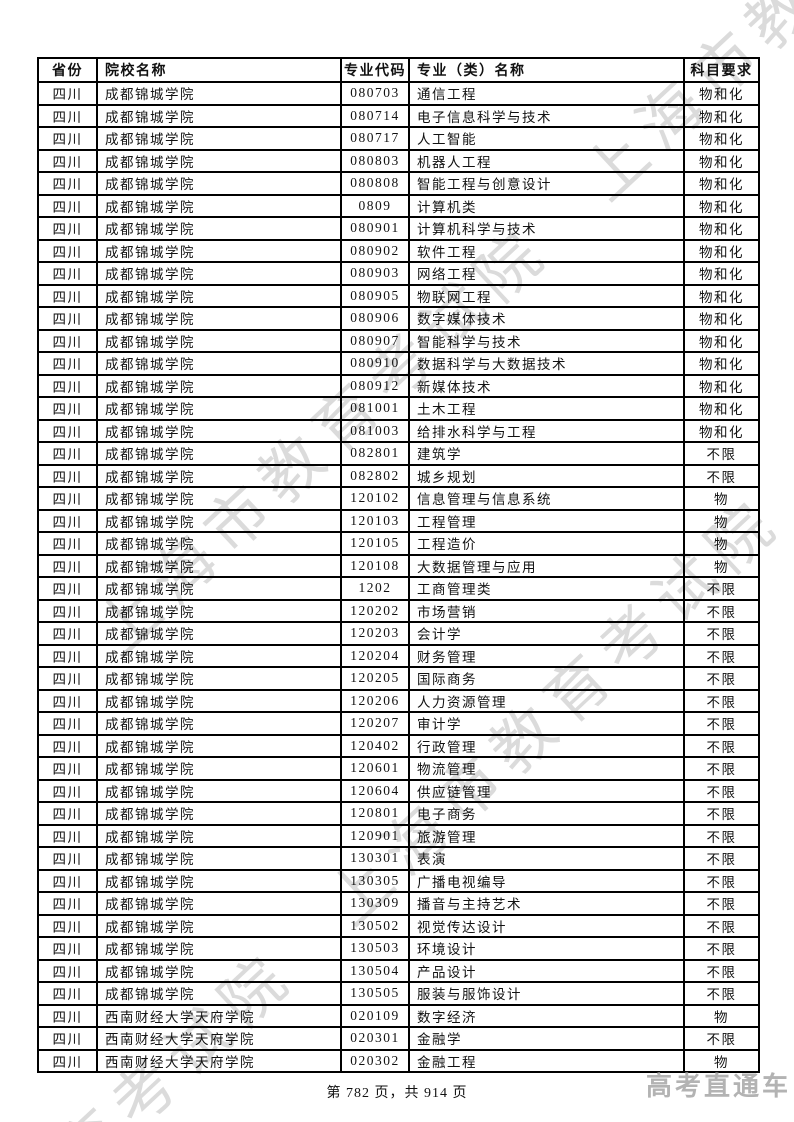 Image resolution: width=794 pixels, height=1122 pixels. I want to click on cell-major_name: 供应链管理, so click(546, 790).